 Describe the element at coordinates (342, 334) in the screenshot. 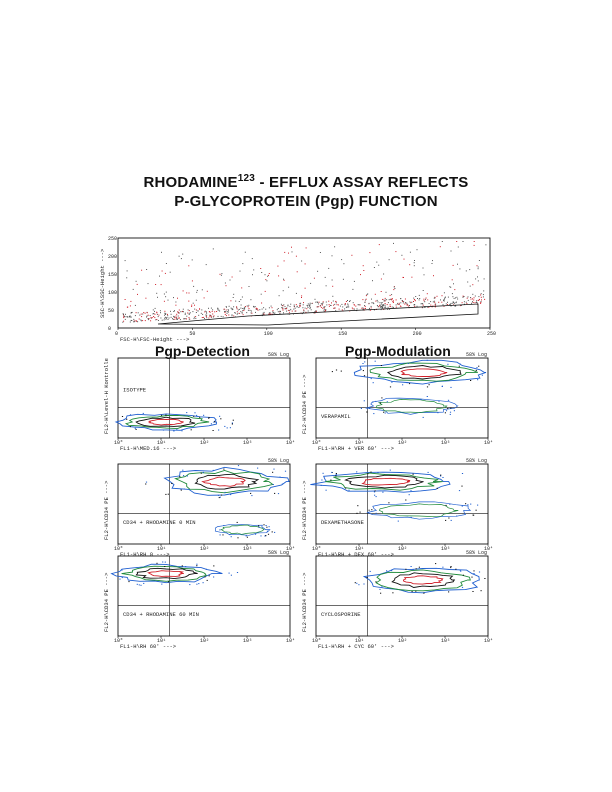

I see `top-x-tick-label: 150` at that location.